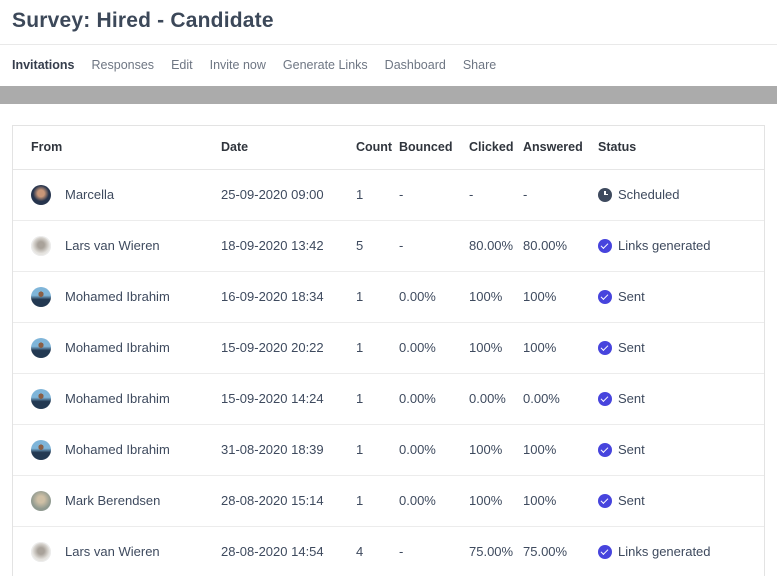 The image size is (777, 576). What do you see at coordinates (664, 552) in the screenshot?
I see `status-label: Links generated` at bounding box center [664, 552].